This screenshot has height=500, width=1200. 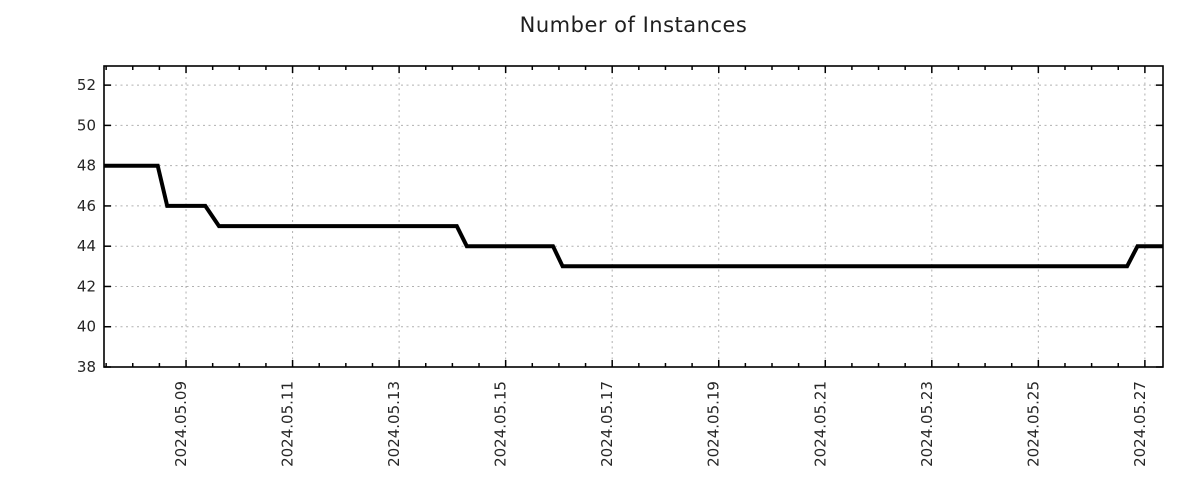 I want to click on y-tick-label: 40, so click(x=86, y=327).